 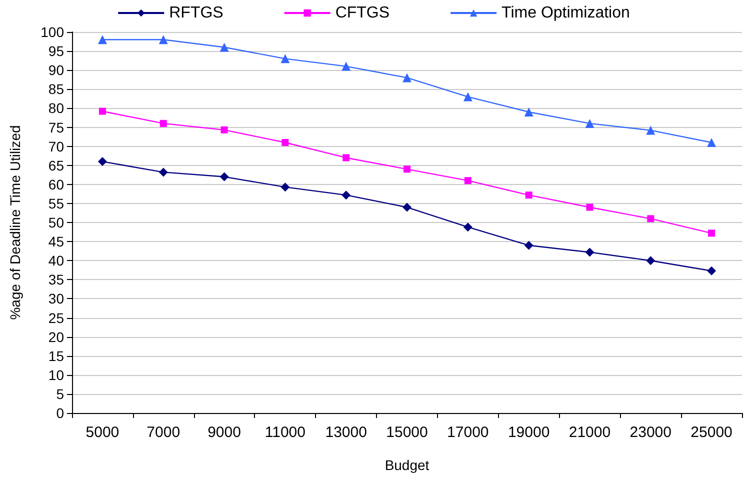 What do you see at coordinates (103, 432) in the screenshot?
I see `x-tick-label: 5000` at bounding box center [103, 432].